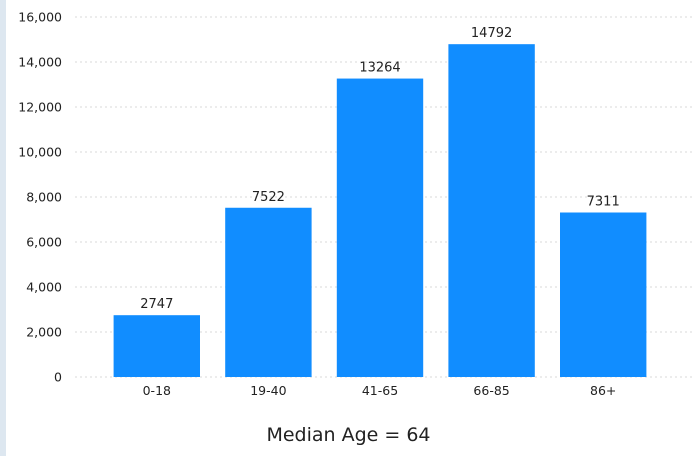 The image size is (697, 456). I want to click on data-label: 2747, so click(156, 304).